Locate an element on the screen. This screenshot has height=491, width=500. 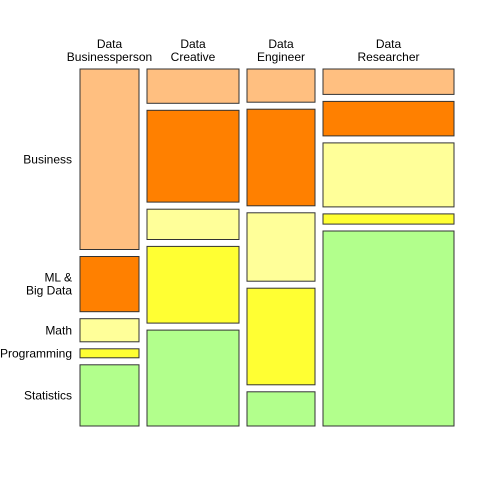
column-label-0: Data Businessperson is located at coordinates (109, 50).